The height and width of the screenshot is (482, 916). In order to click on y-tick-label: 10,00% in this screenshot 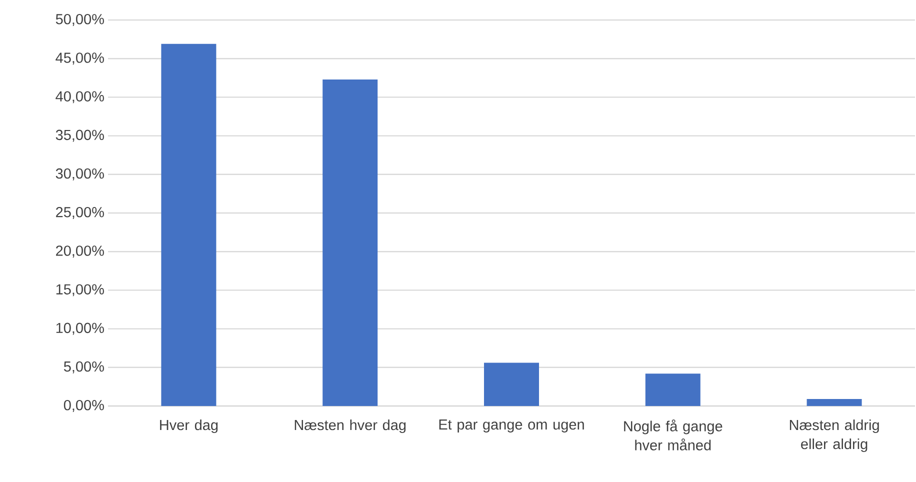, I will do `click(80, 328)`.